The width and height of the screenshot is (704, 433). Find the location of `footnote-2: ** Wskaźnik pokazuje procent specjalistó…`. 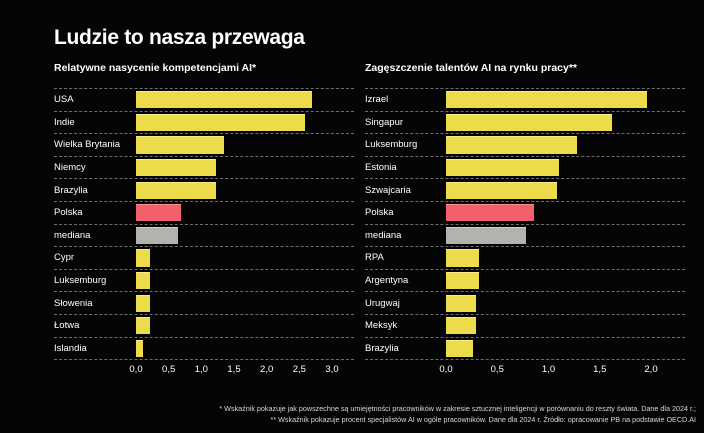

footnote-2: ** Wskaźnik pokazuje procent specjalistó… is located at coordinates (483, 419).